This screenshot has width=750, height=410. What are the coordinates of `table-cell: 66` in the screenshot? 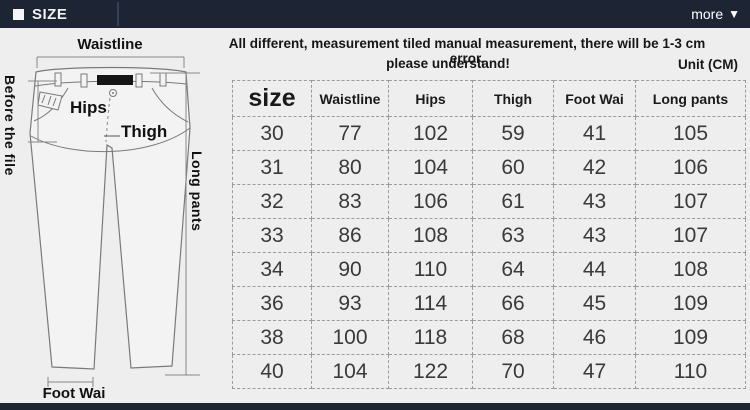 It's located at (513, 303).